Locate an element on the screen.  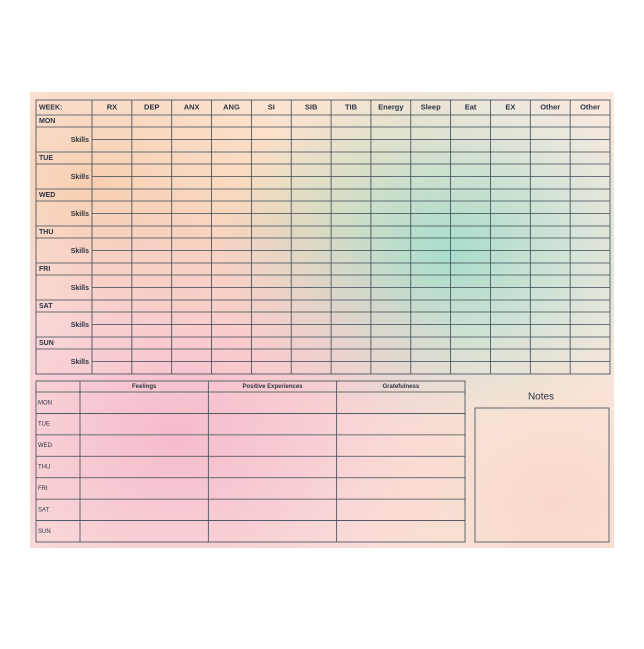
journal-day: TUE is located at coordinates (44, 425).